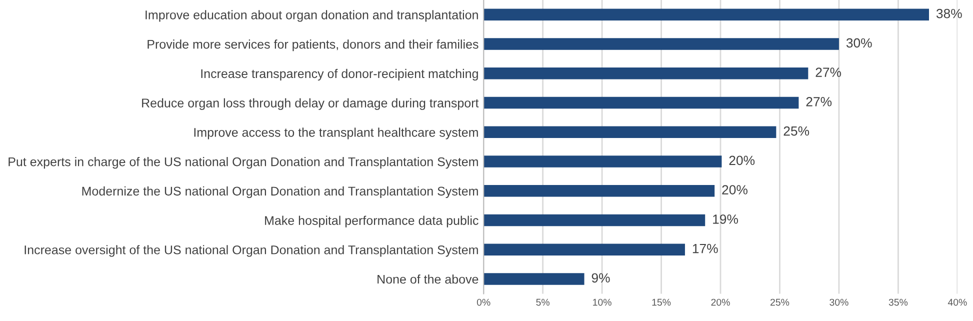 This screenshot has width=973, height=321. Describe the element at coordinates (251, 251) in the screenshot. I see `y-tick-label: Increase oversight of the US national Organ Donation and Transplantation System` at that location.